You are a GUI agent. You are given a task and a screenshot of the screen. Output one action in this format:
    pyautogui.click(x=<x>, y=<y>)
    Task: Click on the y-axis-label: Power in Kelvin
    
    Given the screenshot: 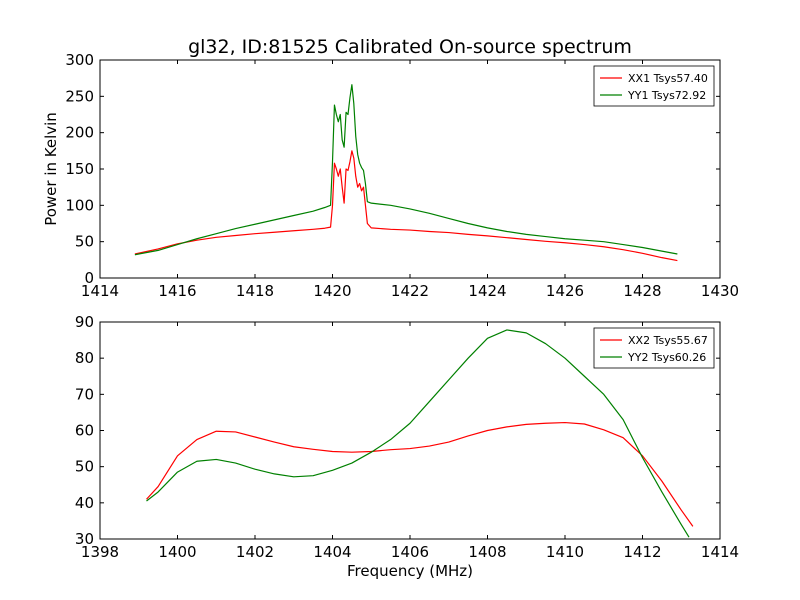 What is the action you would take?
    pyautogui.click(x=51, y=169)
    